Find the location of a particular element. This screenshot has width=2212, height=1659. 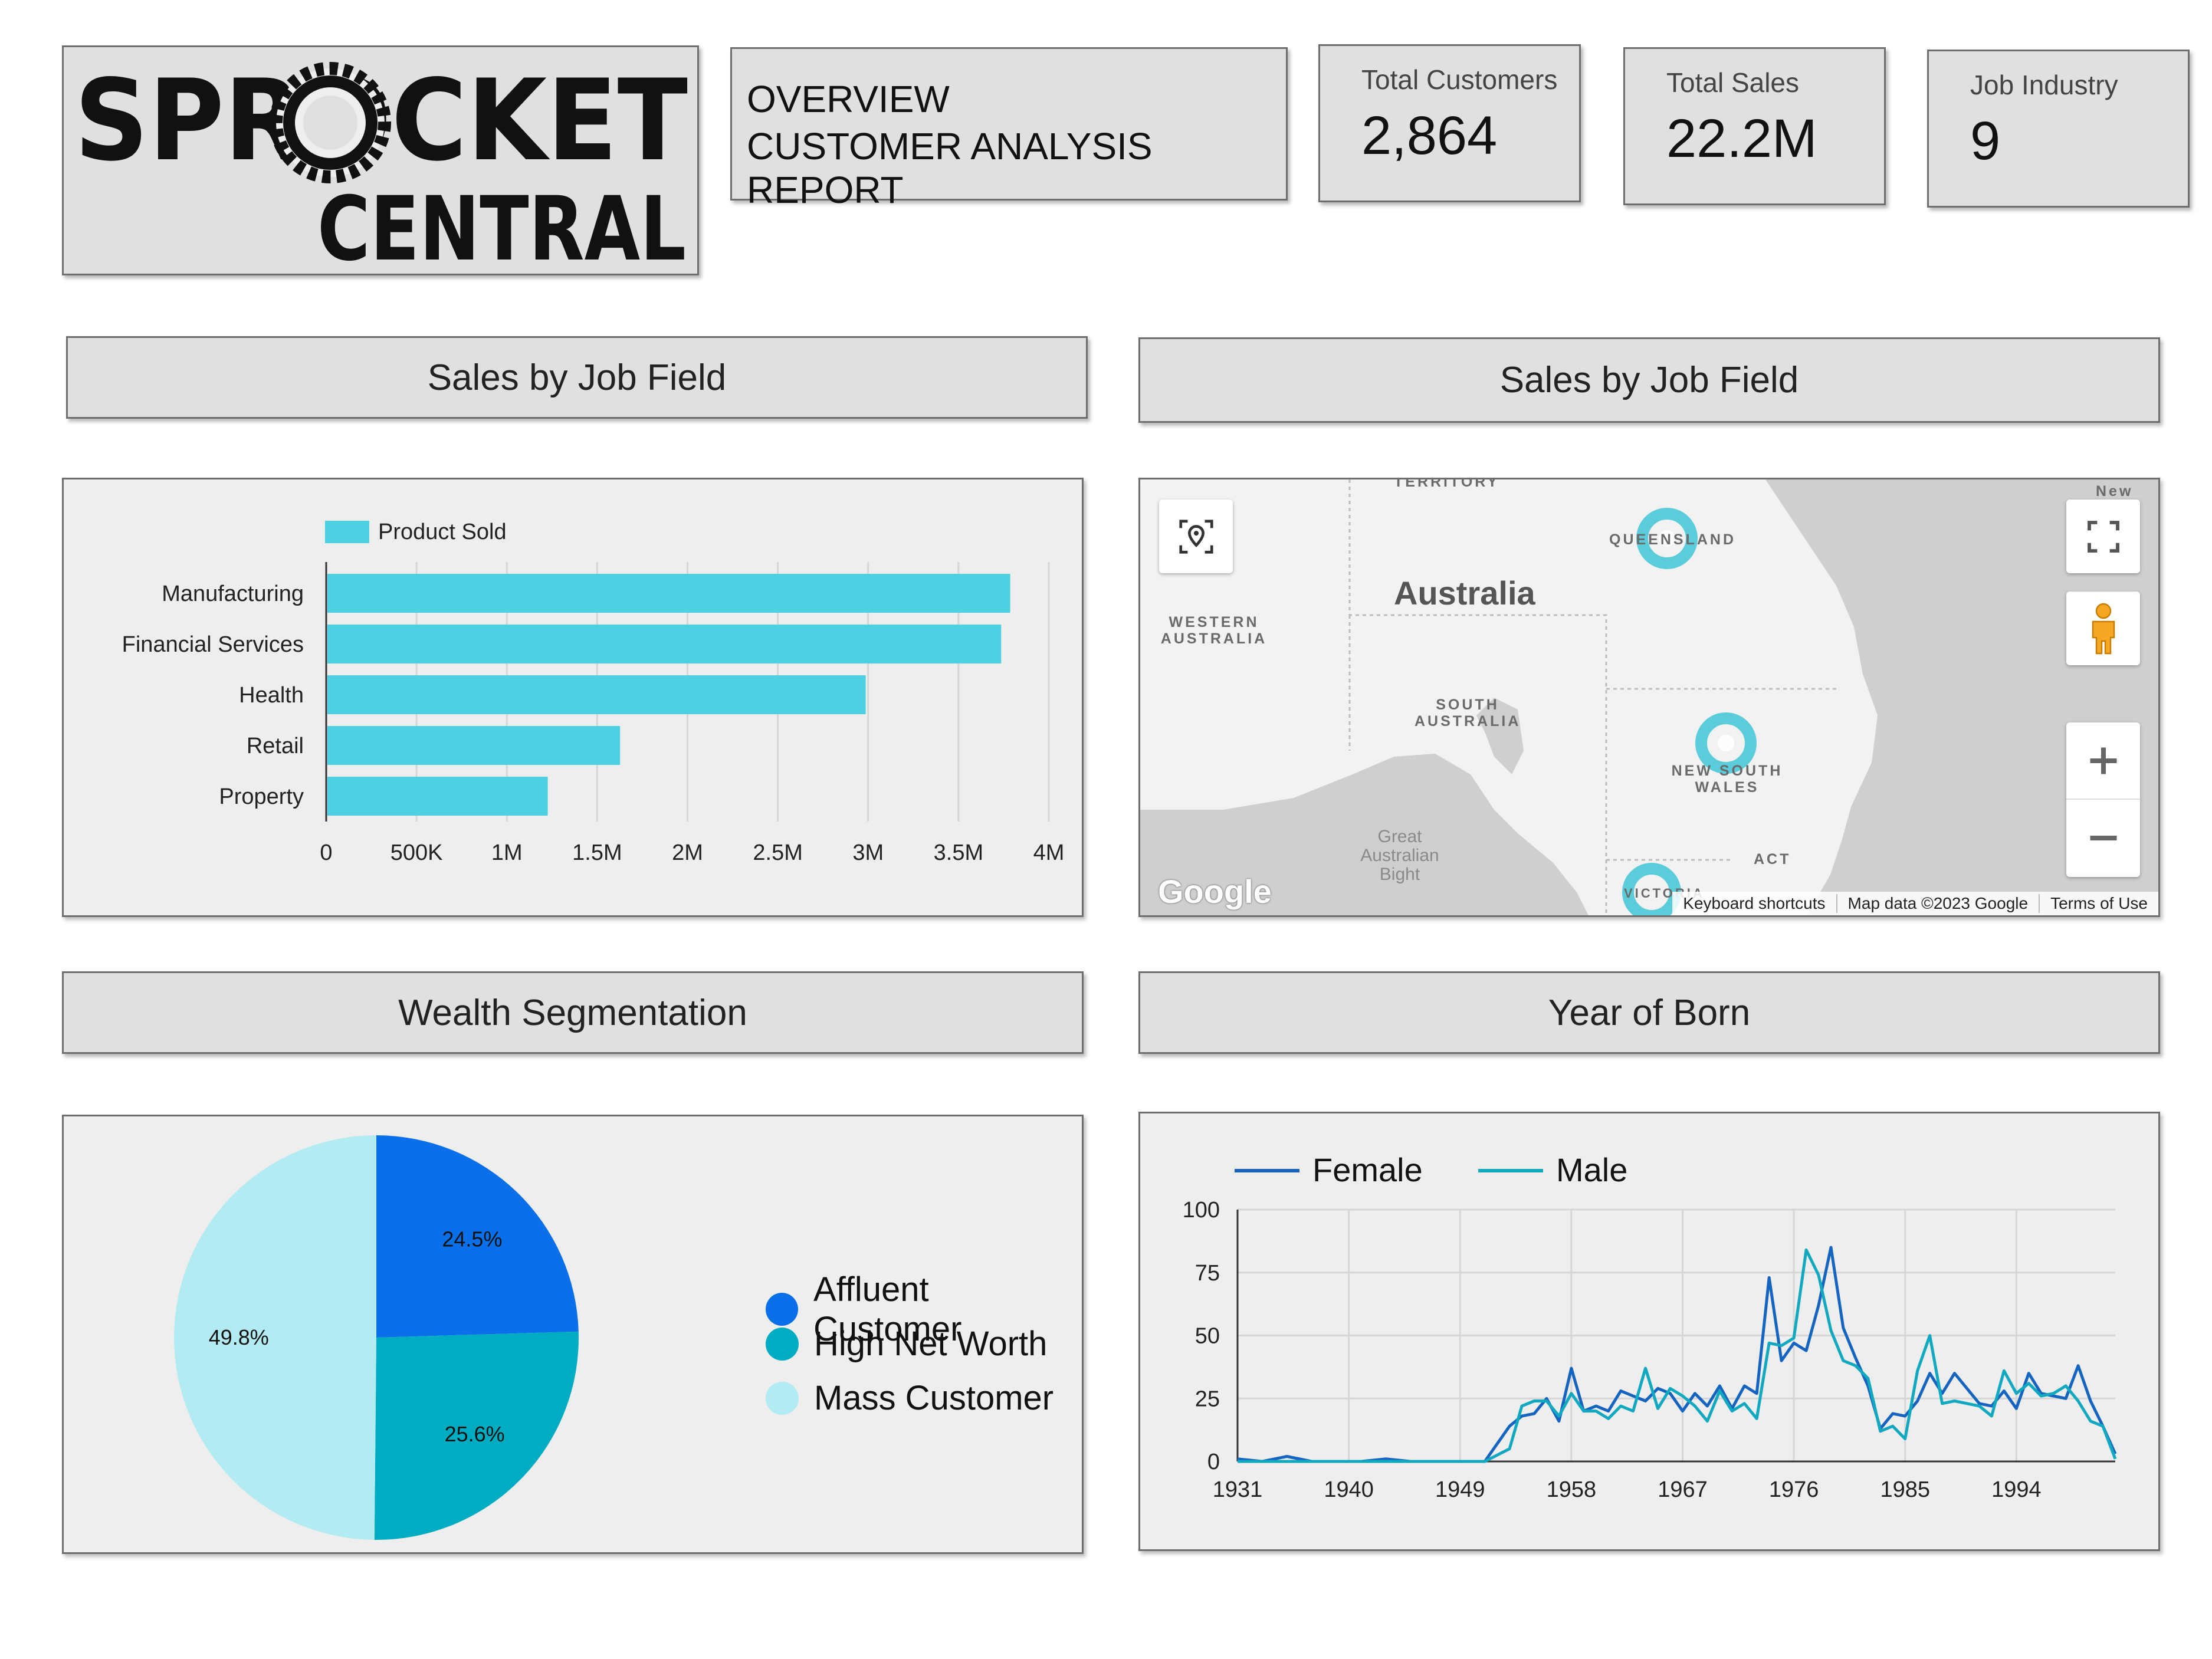

y-tick-label: 100 is located at coordinates (1201, 1210).